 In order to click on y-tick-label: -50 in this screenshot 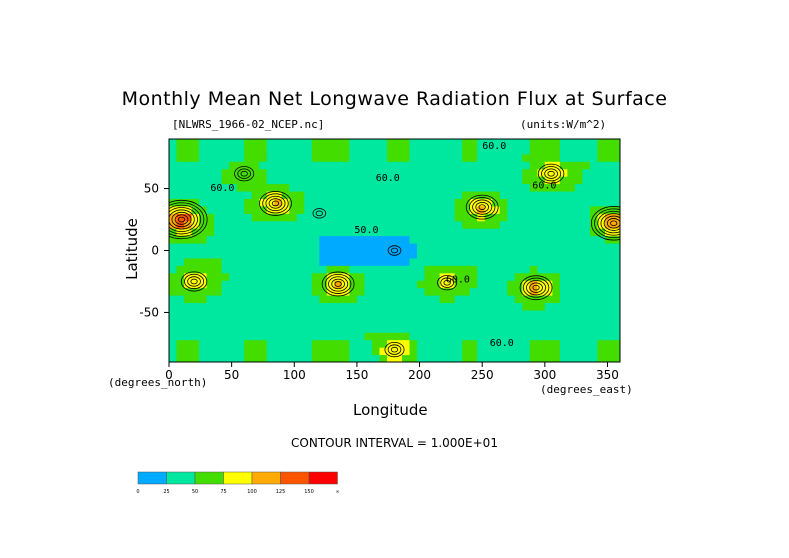, I will do `click(149, 312)`.